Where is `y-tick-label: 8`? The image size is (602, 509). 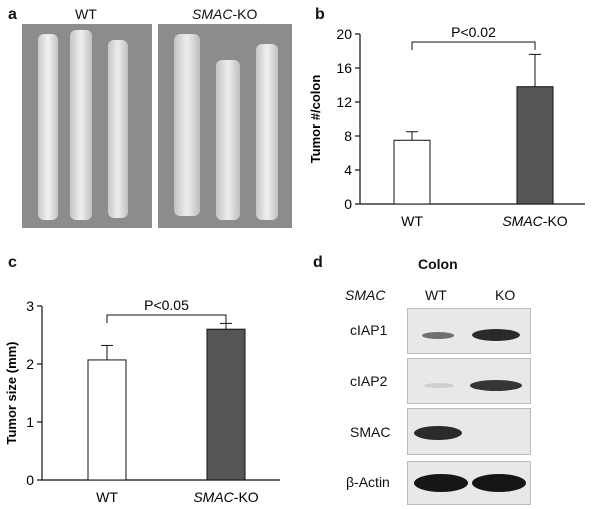 y-tick-label: 8 is located at coordinates (348, 136).